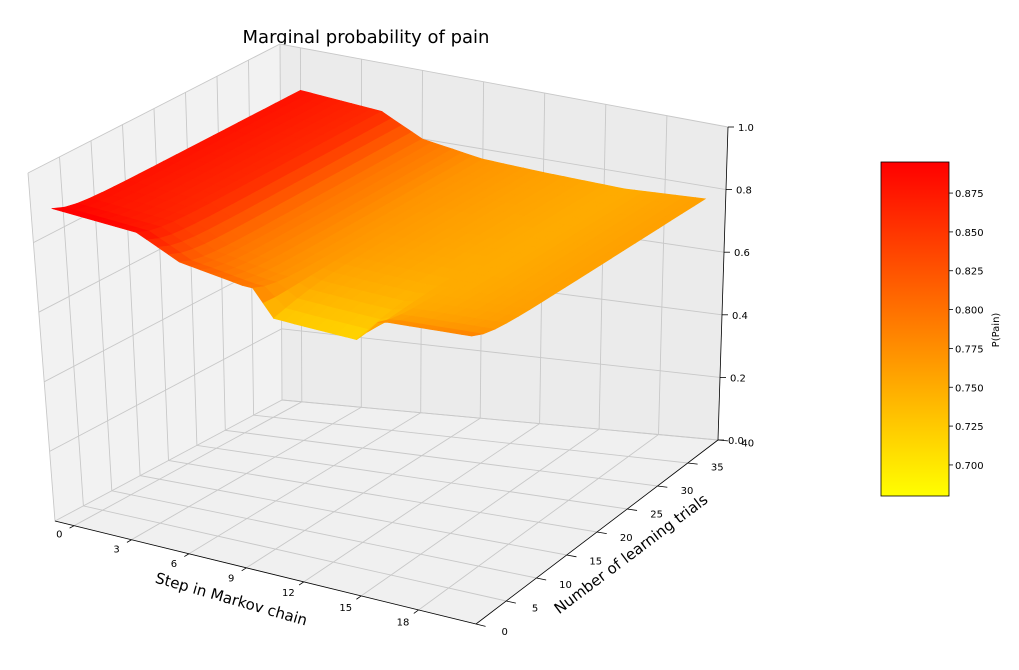 This screenshot has height=670, width=1019. Describe the element at coordinates (656, 514) in the screenshot. I see `y-tick-label: 25` at that location.